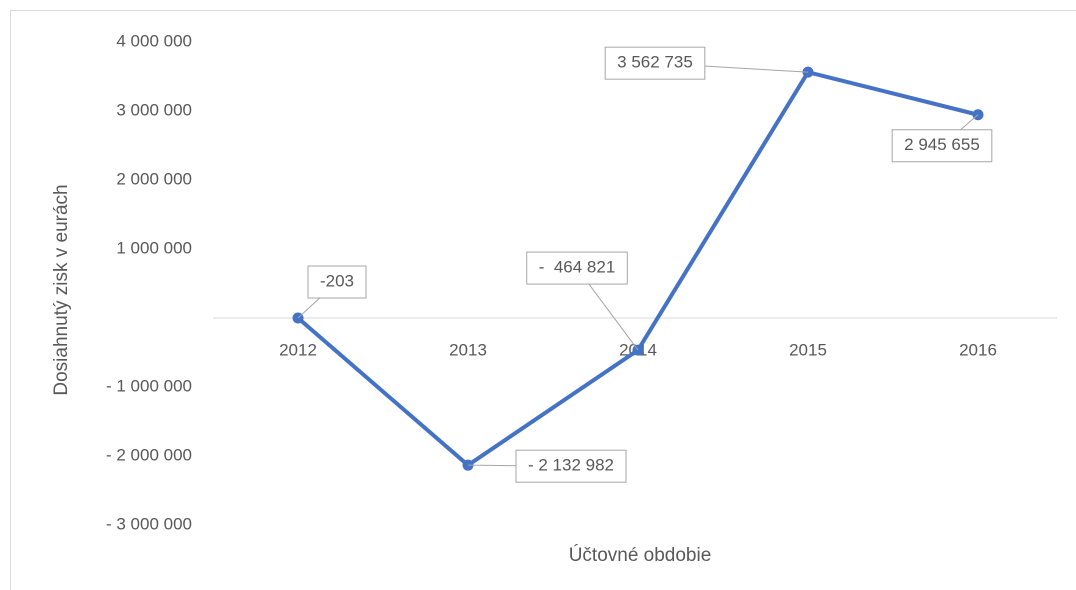 Image resolution: width=1076 pixels, height=590 pixels. I want to click on x-axis-title: Účtovné obdobie, so click(640, 555).